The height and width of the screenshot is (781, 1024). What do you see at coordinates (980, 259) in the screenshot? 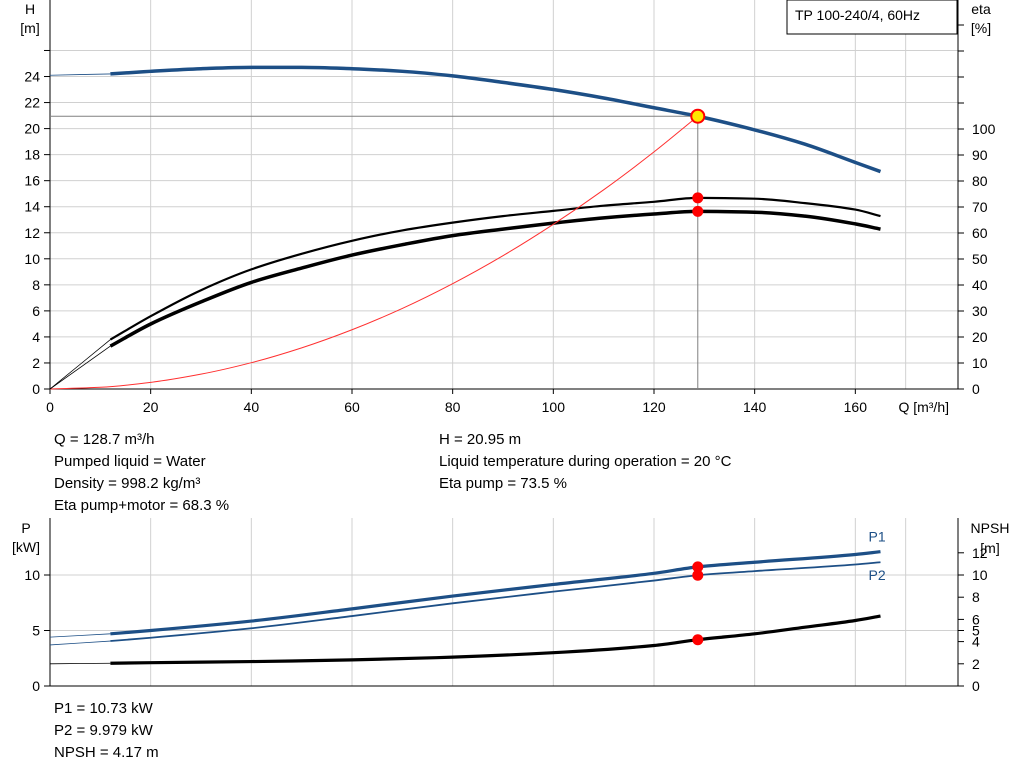
I see `y-right-tick-label: 50` at bounding box center [980, 259].